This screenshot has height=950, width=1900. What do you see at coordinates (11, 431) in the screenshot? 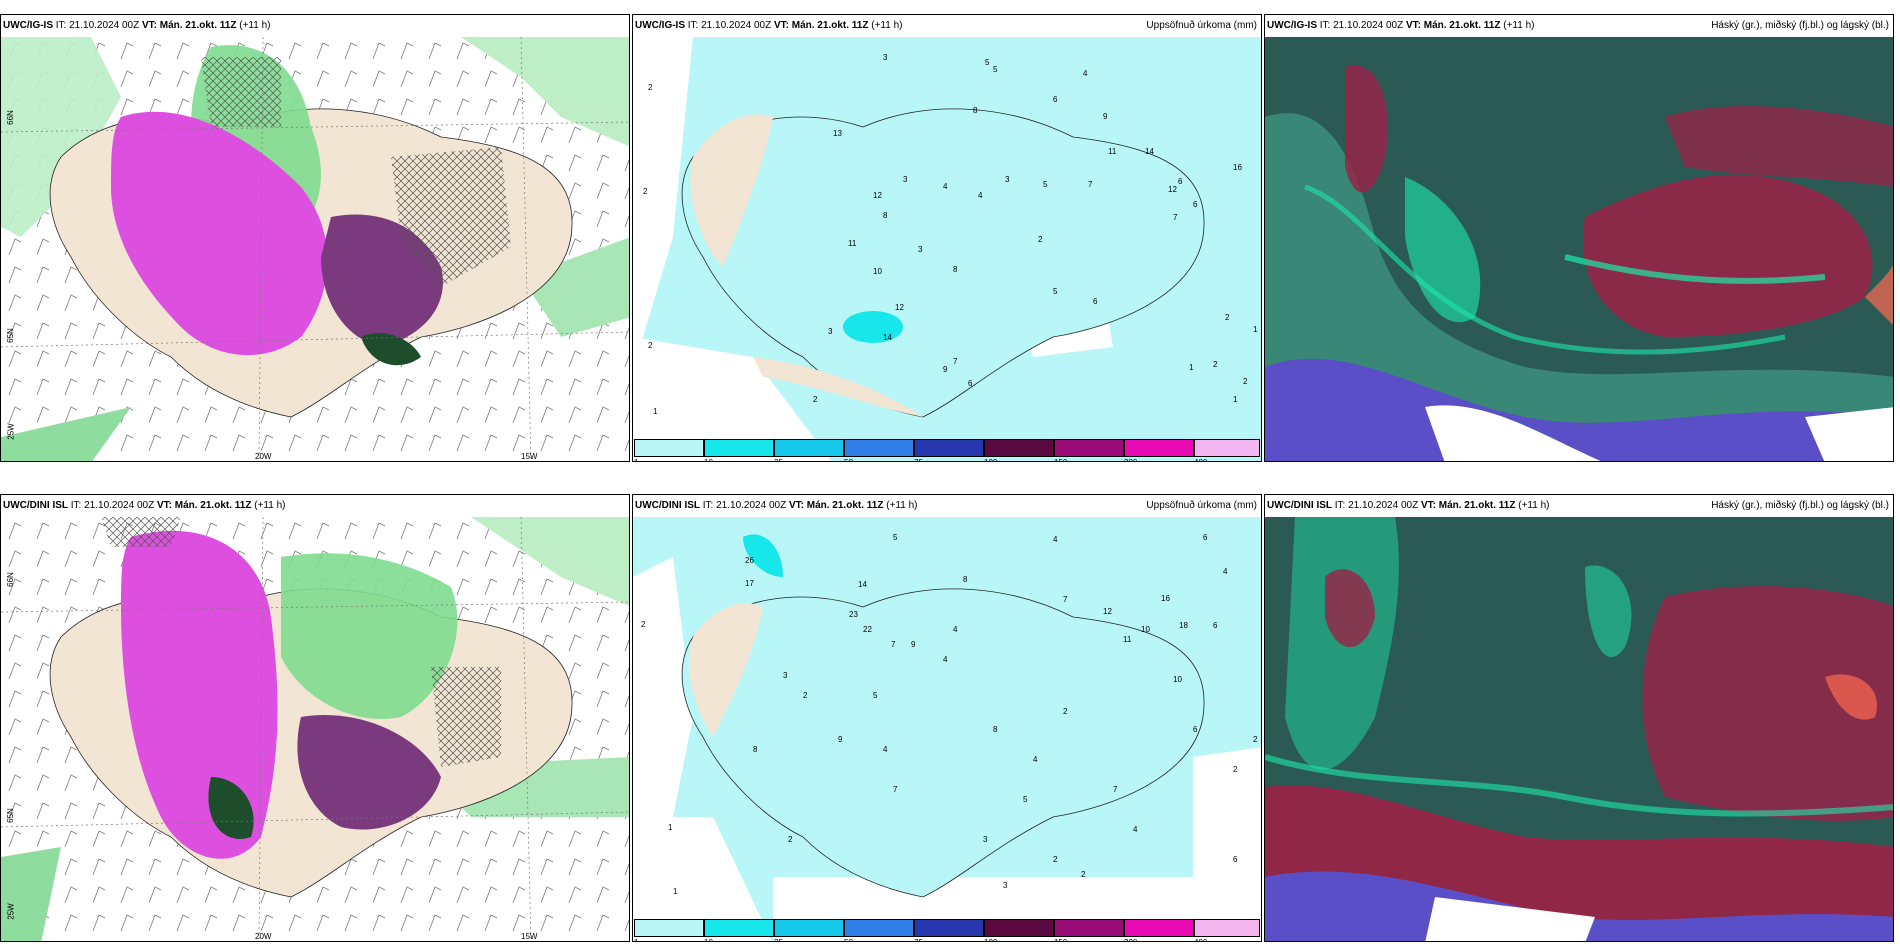
I see `lon-tick-left: 25W` at bounding box center [11, 431].